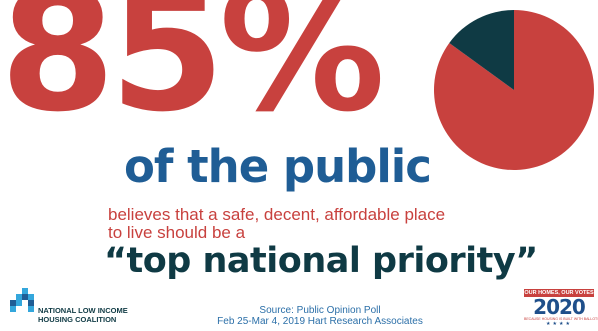 The height and width of the screenshot is (331, 598). Describe the element at coordinates (83, 310) in the screenshot. I see `org-name-line-1: NATIONAL LOW INCOME` at that location.